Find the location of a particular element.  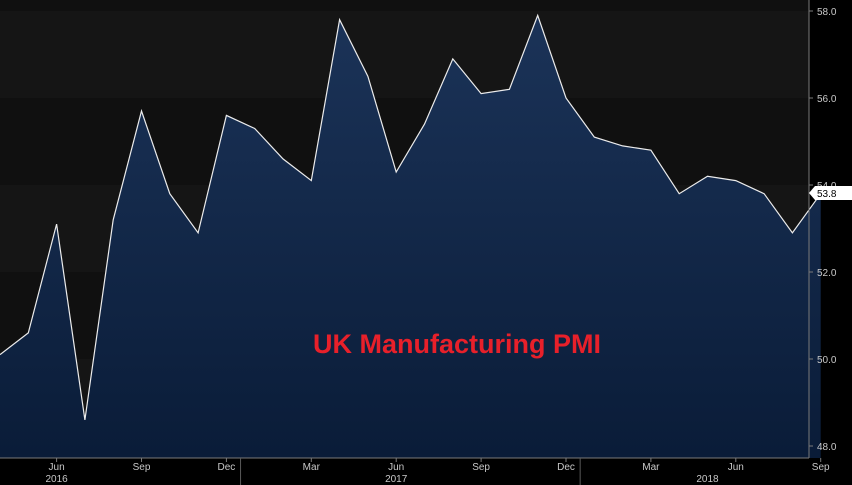

year-label: 2017 is located at coordinates (396, 479).